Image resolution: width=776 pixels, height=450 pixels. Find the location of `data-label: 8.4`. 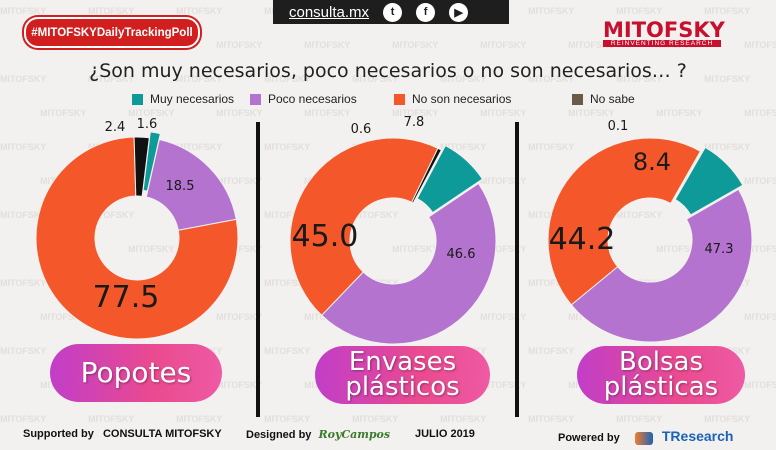

data-label: 8.4 is located at coordinates (652, 162).